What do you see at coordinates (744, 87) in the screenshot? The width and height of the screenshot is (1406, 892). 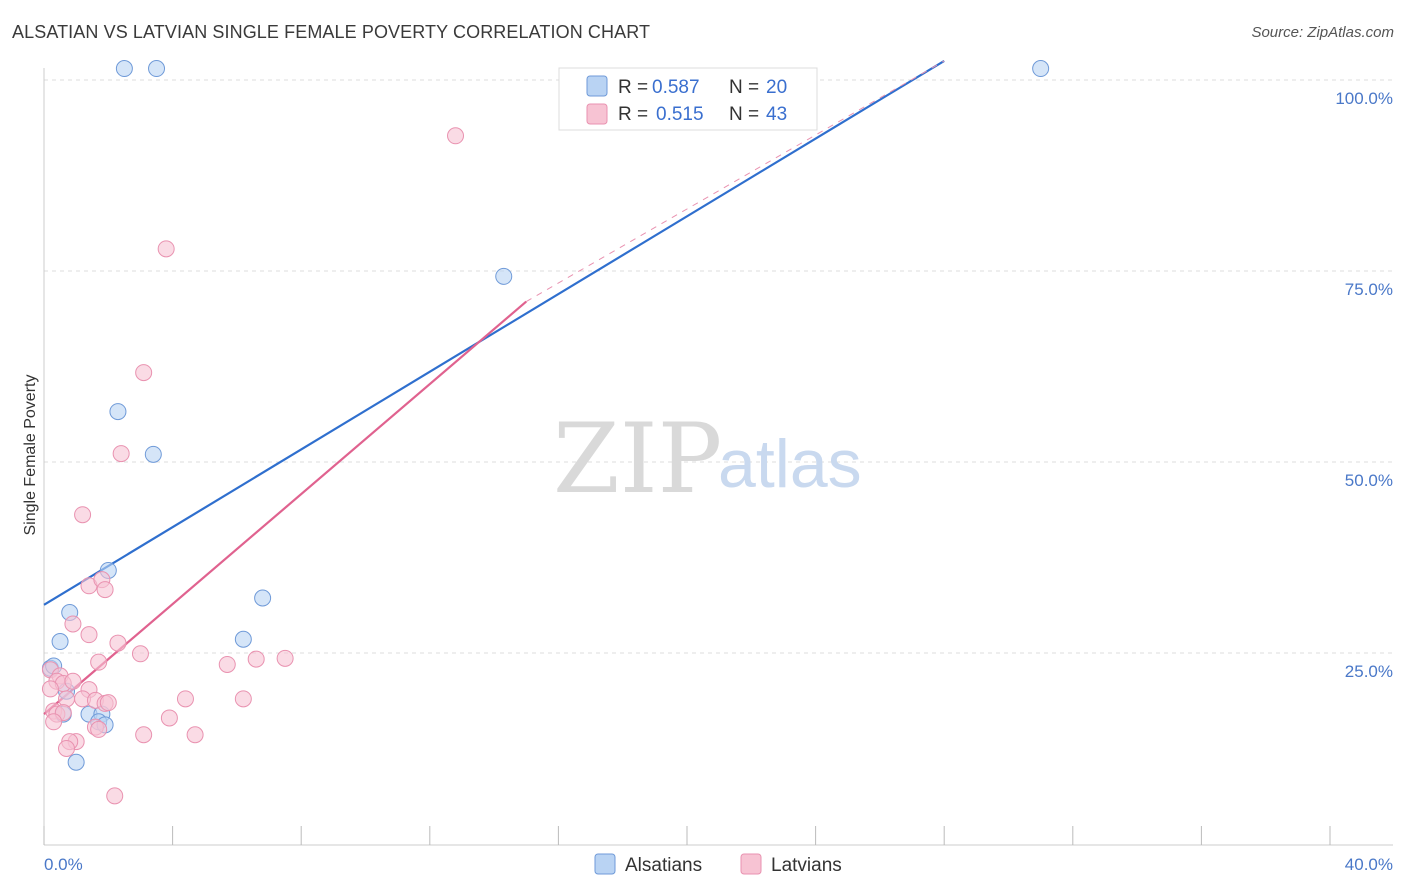 I see `legend-n-label-alsatians: N =` at bounding box center [744, 87].